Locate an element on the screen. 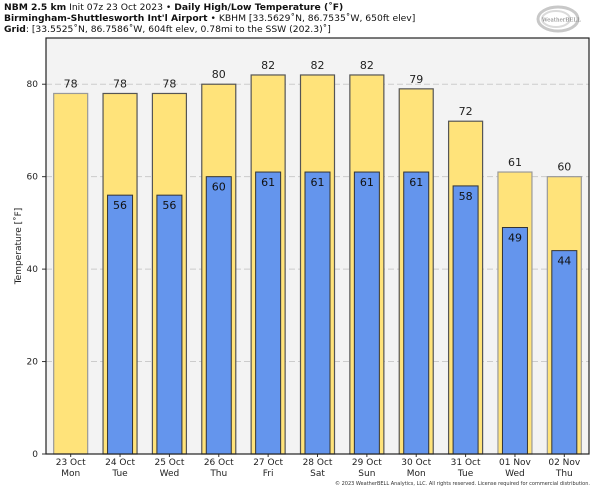  y-tick-label: 80 is located at coordinates (33, 85).